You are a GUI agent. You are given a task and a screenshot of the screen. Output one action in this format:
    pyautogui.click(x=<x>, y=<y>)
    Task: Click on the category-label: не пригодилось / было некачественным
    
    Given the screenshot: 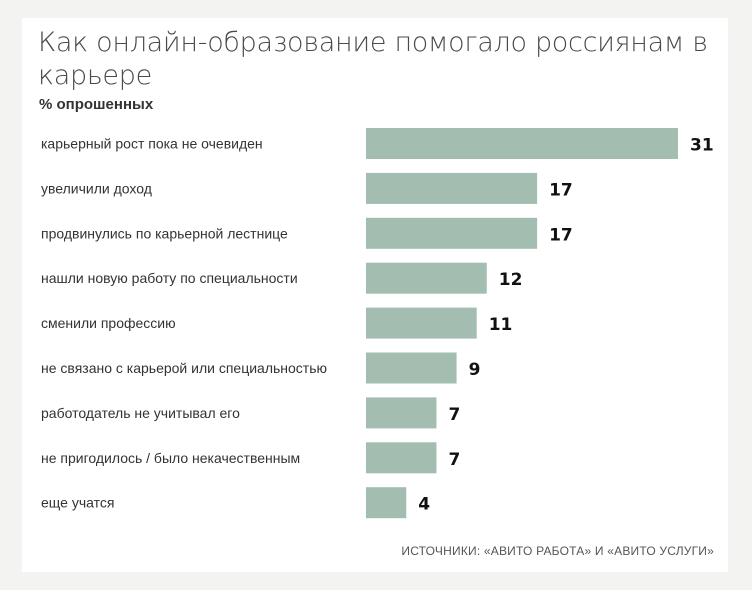 What is the action you would take?
    pyautogui.click(x=170, y=458)
    